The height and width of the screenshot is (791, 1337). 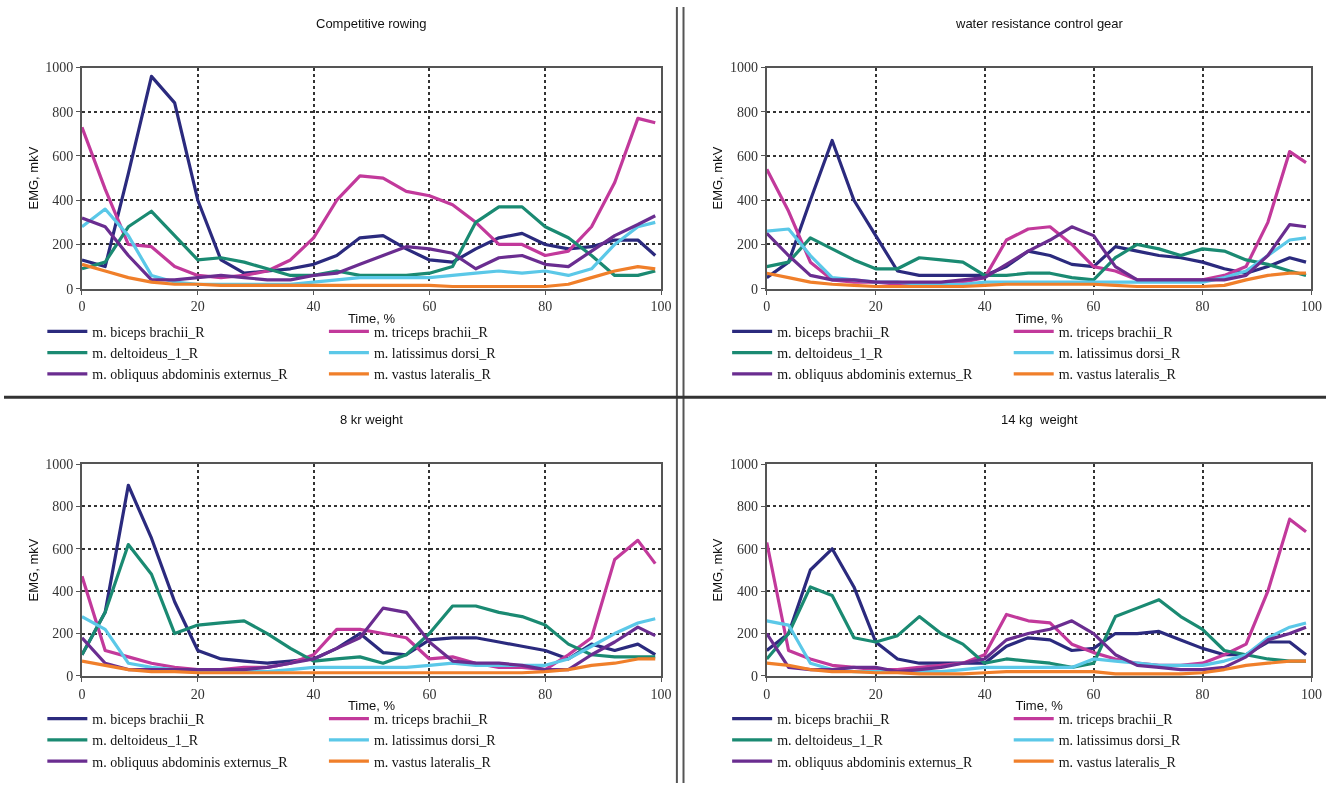 I want to click on chart-title: Competitive rowing, so click(x=371, y=23).